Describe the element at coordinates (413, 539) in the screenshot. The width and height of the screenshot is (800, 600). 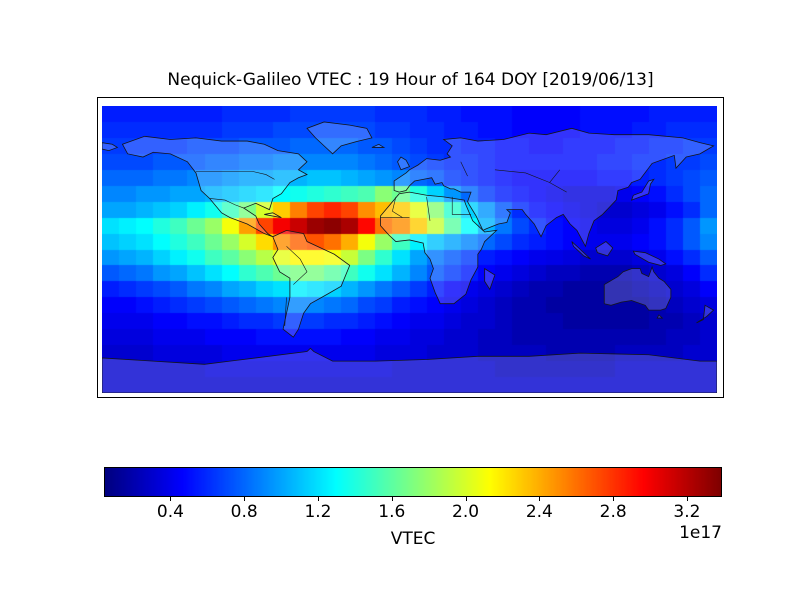
I see `colorbar-label: VTEC` at that location.